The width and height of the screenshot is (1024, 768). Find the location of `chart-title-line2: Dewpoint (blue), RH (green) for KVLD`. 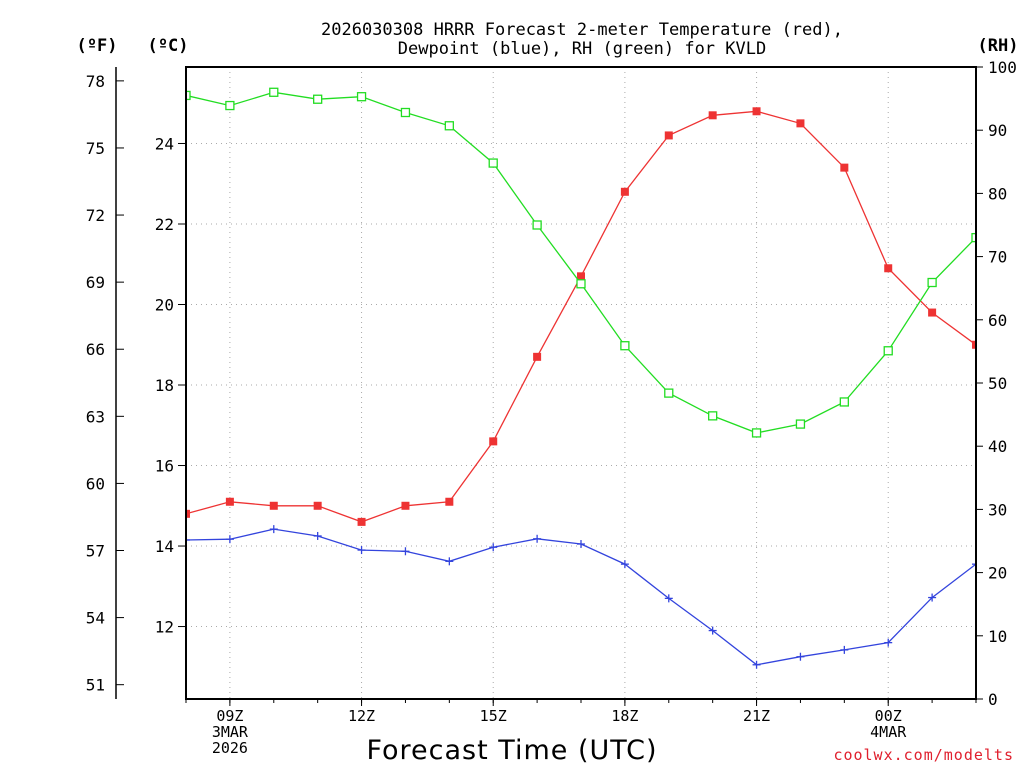

chart-title-line2: Dewpoint (blue), RH (green) for KVLD is located at coordinates (582, 49).